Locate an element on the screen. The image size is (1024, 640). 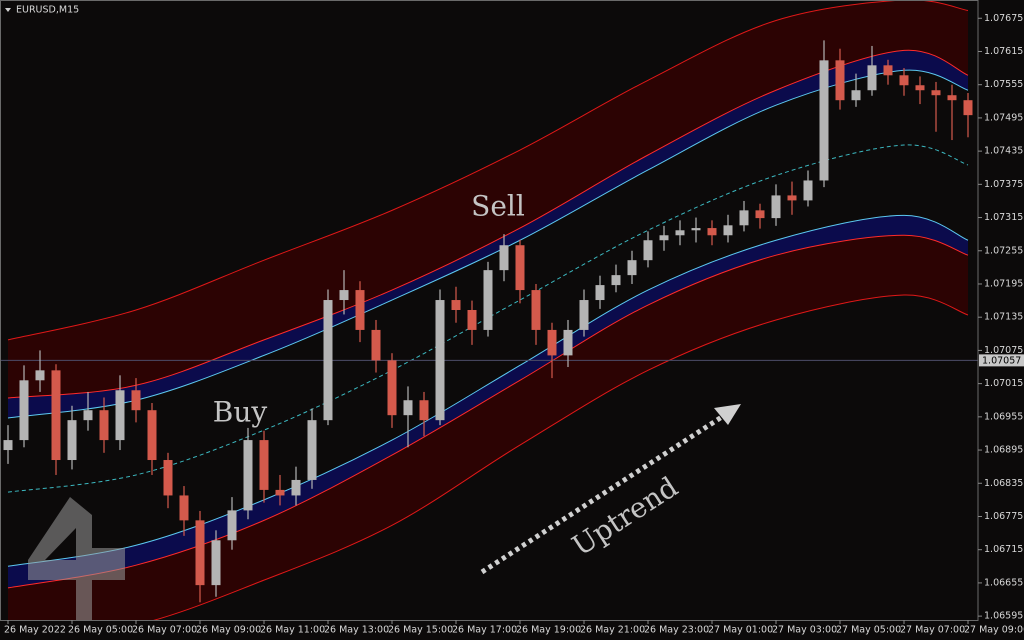
y-tick-label: 1.06595 is located at coordinates (1003, 616).